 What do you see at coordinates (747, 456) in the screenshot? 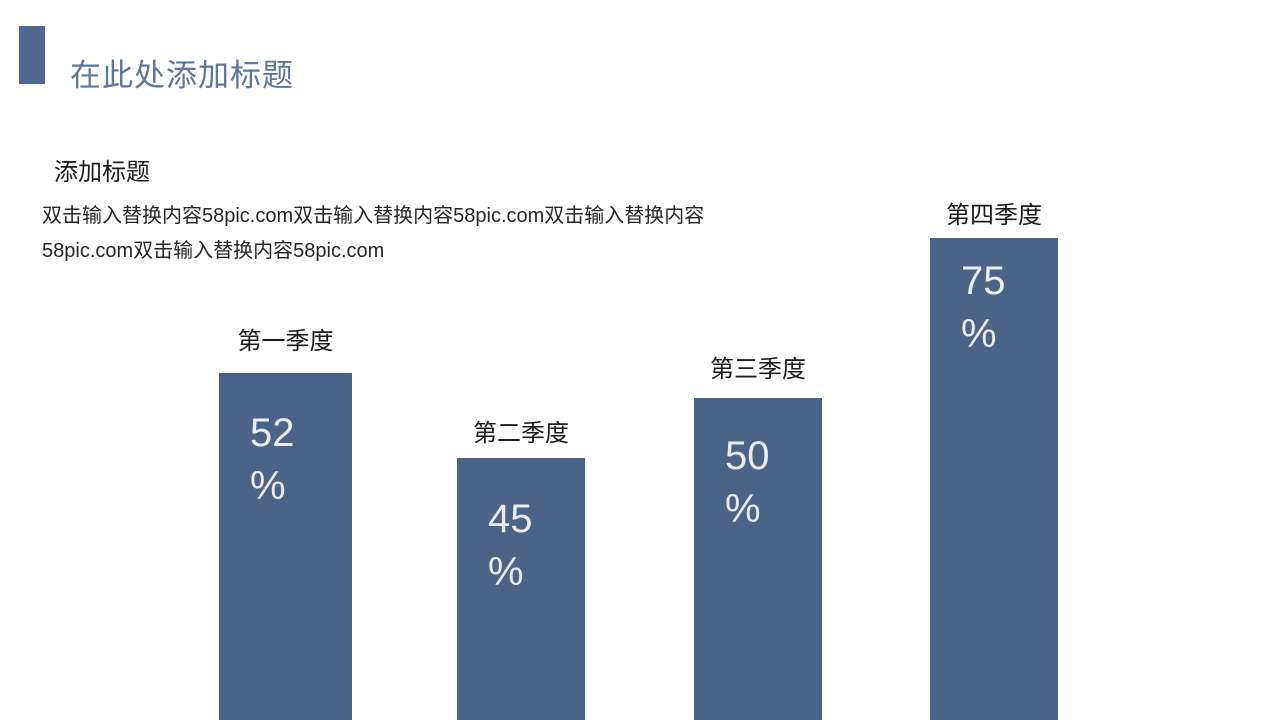
I see `bar-value-number-q3: 50` at bounding box center [747, 456].